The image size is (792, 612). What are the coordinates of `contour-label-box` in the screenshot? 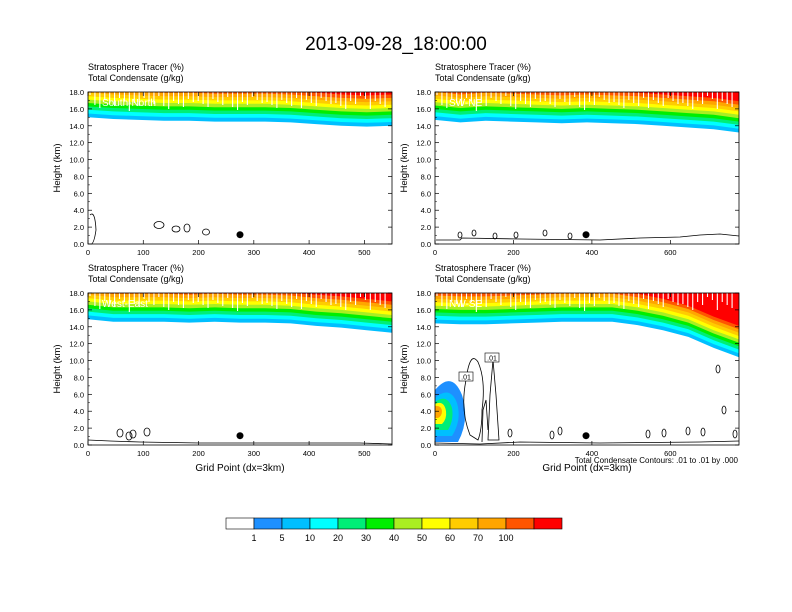 It's located at (492, 357).